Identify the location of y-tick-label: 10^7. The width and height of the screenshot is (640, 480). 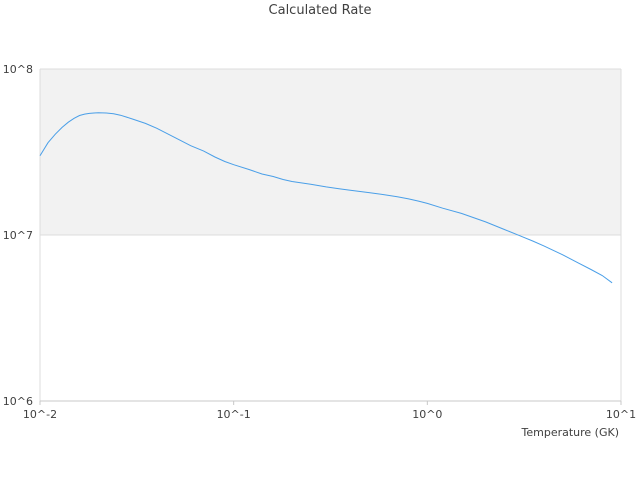
(18, 235).